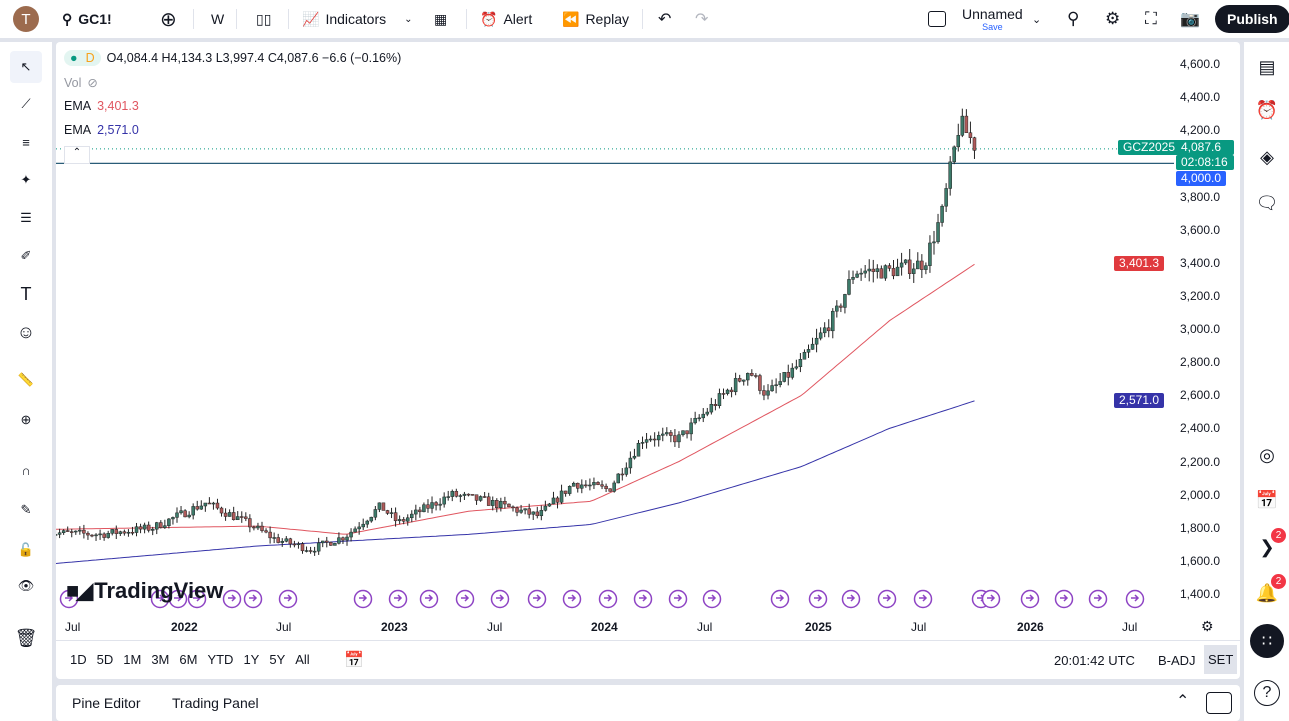  I want to click on candles-icon: ▯▯, so click(264, 18).